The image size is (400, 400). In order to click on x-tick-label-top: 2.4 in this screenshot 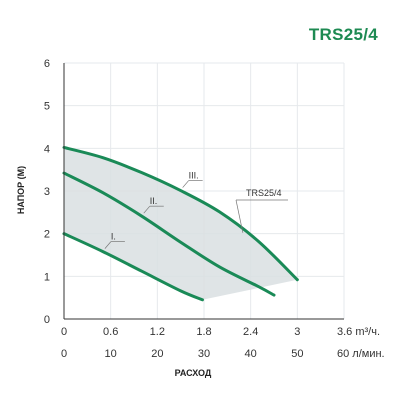, I will do `click(250, 332)`.